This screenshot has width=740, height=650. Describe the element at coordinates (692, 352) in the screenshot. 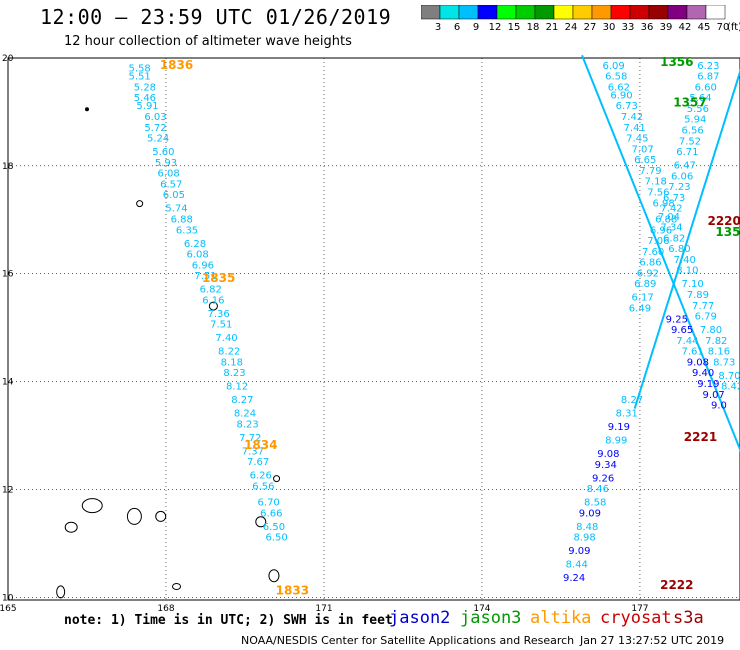

I see `swh-reading: 7.61` at that location.